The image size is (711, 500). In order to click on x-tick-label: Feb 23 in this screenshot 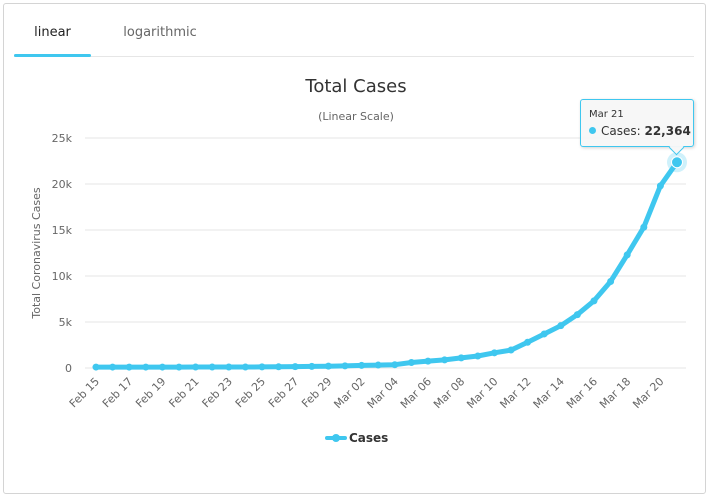, I will do `click(217, 392)`.